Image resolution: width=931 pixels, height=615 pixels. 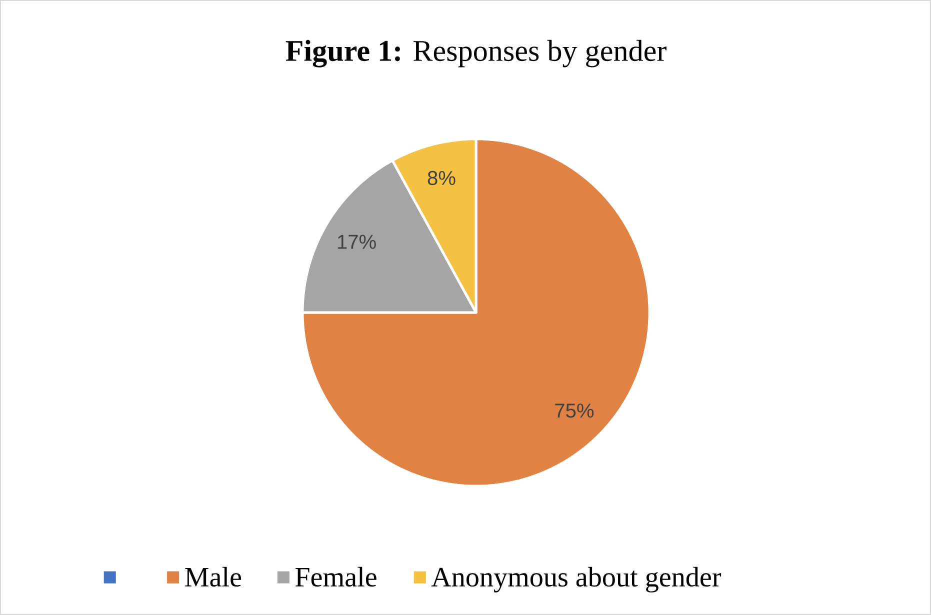 I want to click on legend-label: Female, so click(x=335, y=576).